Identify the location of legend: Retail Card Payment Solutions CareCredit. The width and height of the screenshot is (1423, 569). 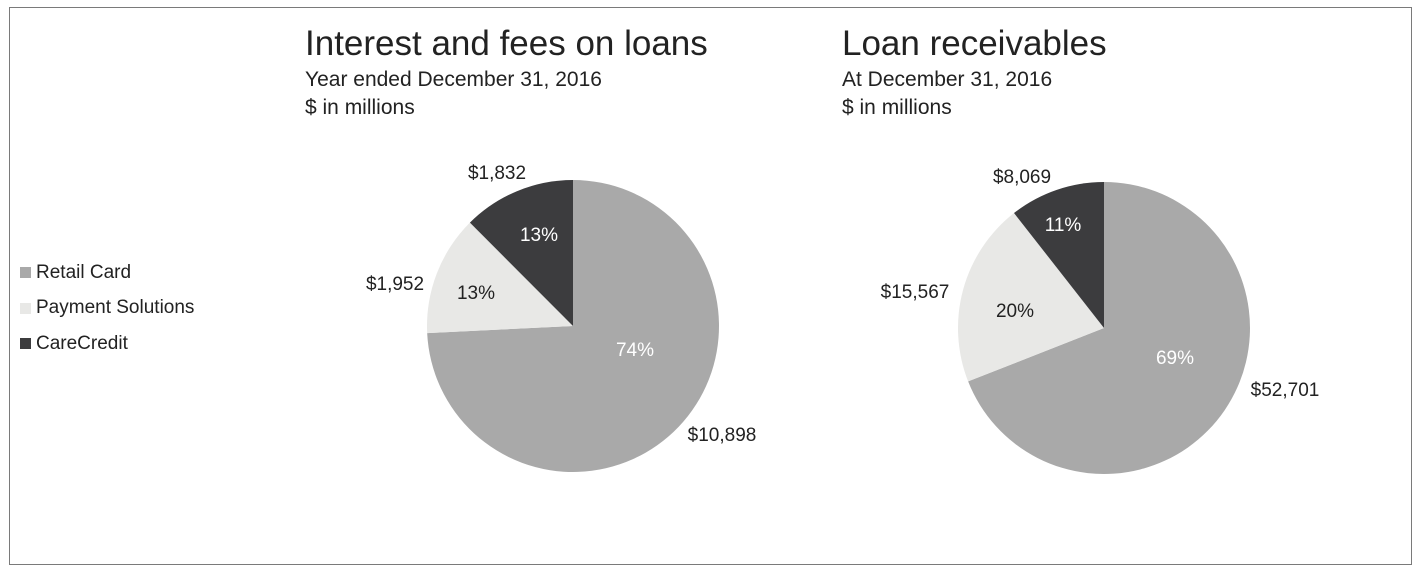
(107, 308).